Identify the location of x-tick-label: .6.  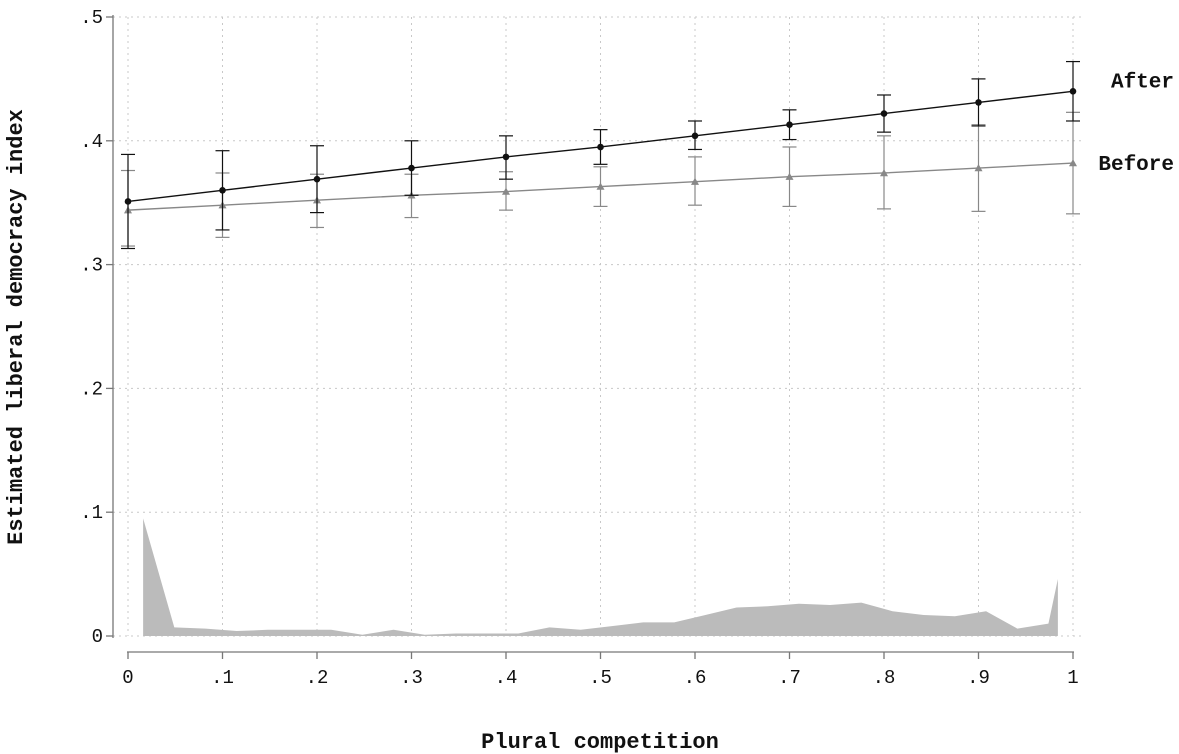
(695, 678).